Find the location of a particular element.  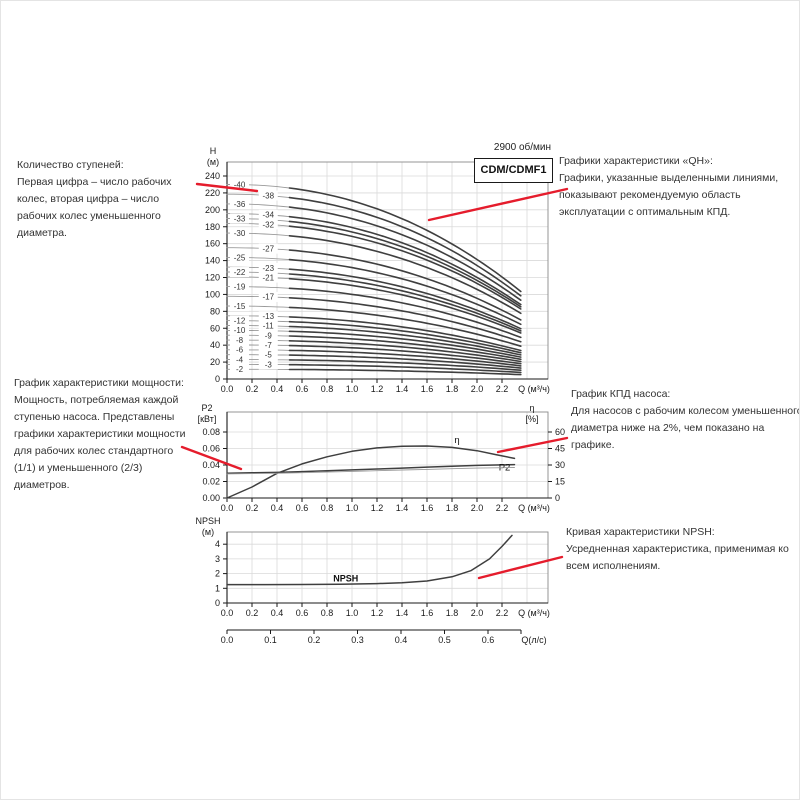

svg-text: 40 is located at coordinates (215, 345).